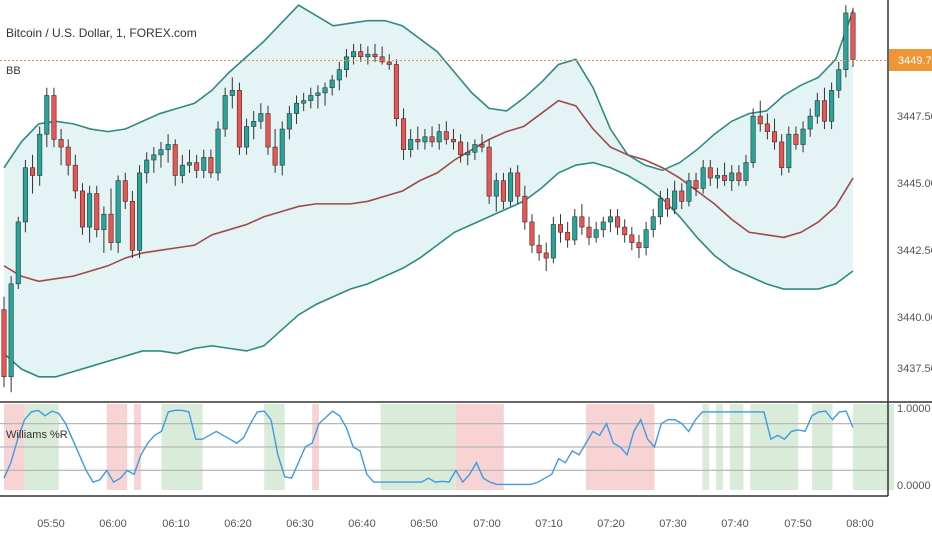  What do you see at coordinates (176, 524) in the screenshot?
I see `time-tick: 06:10` at bounding box center [176, 524].